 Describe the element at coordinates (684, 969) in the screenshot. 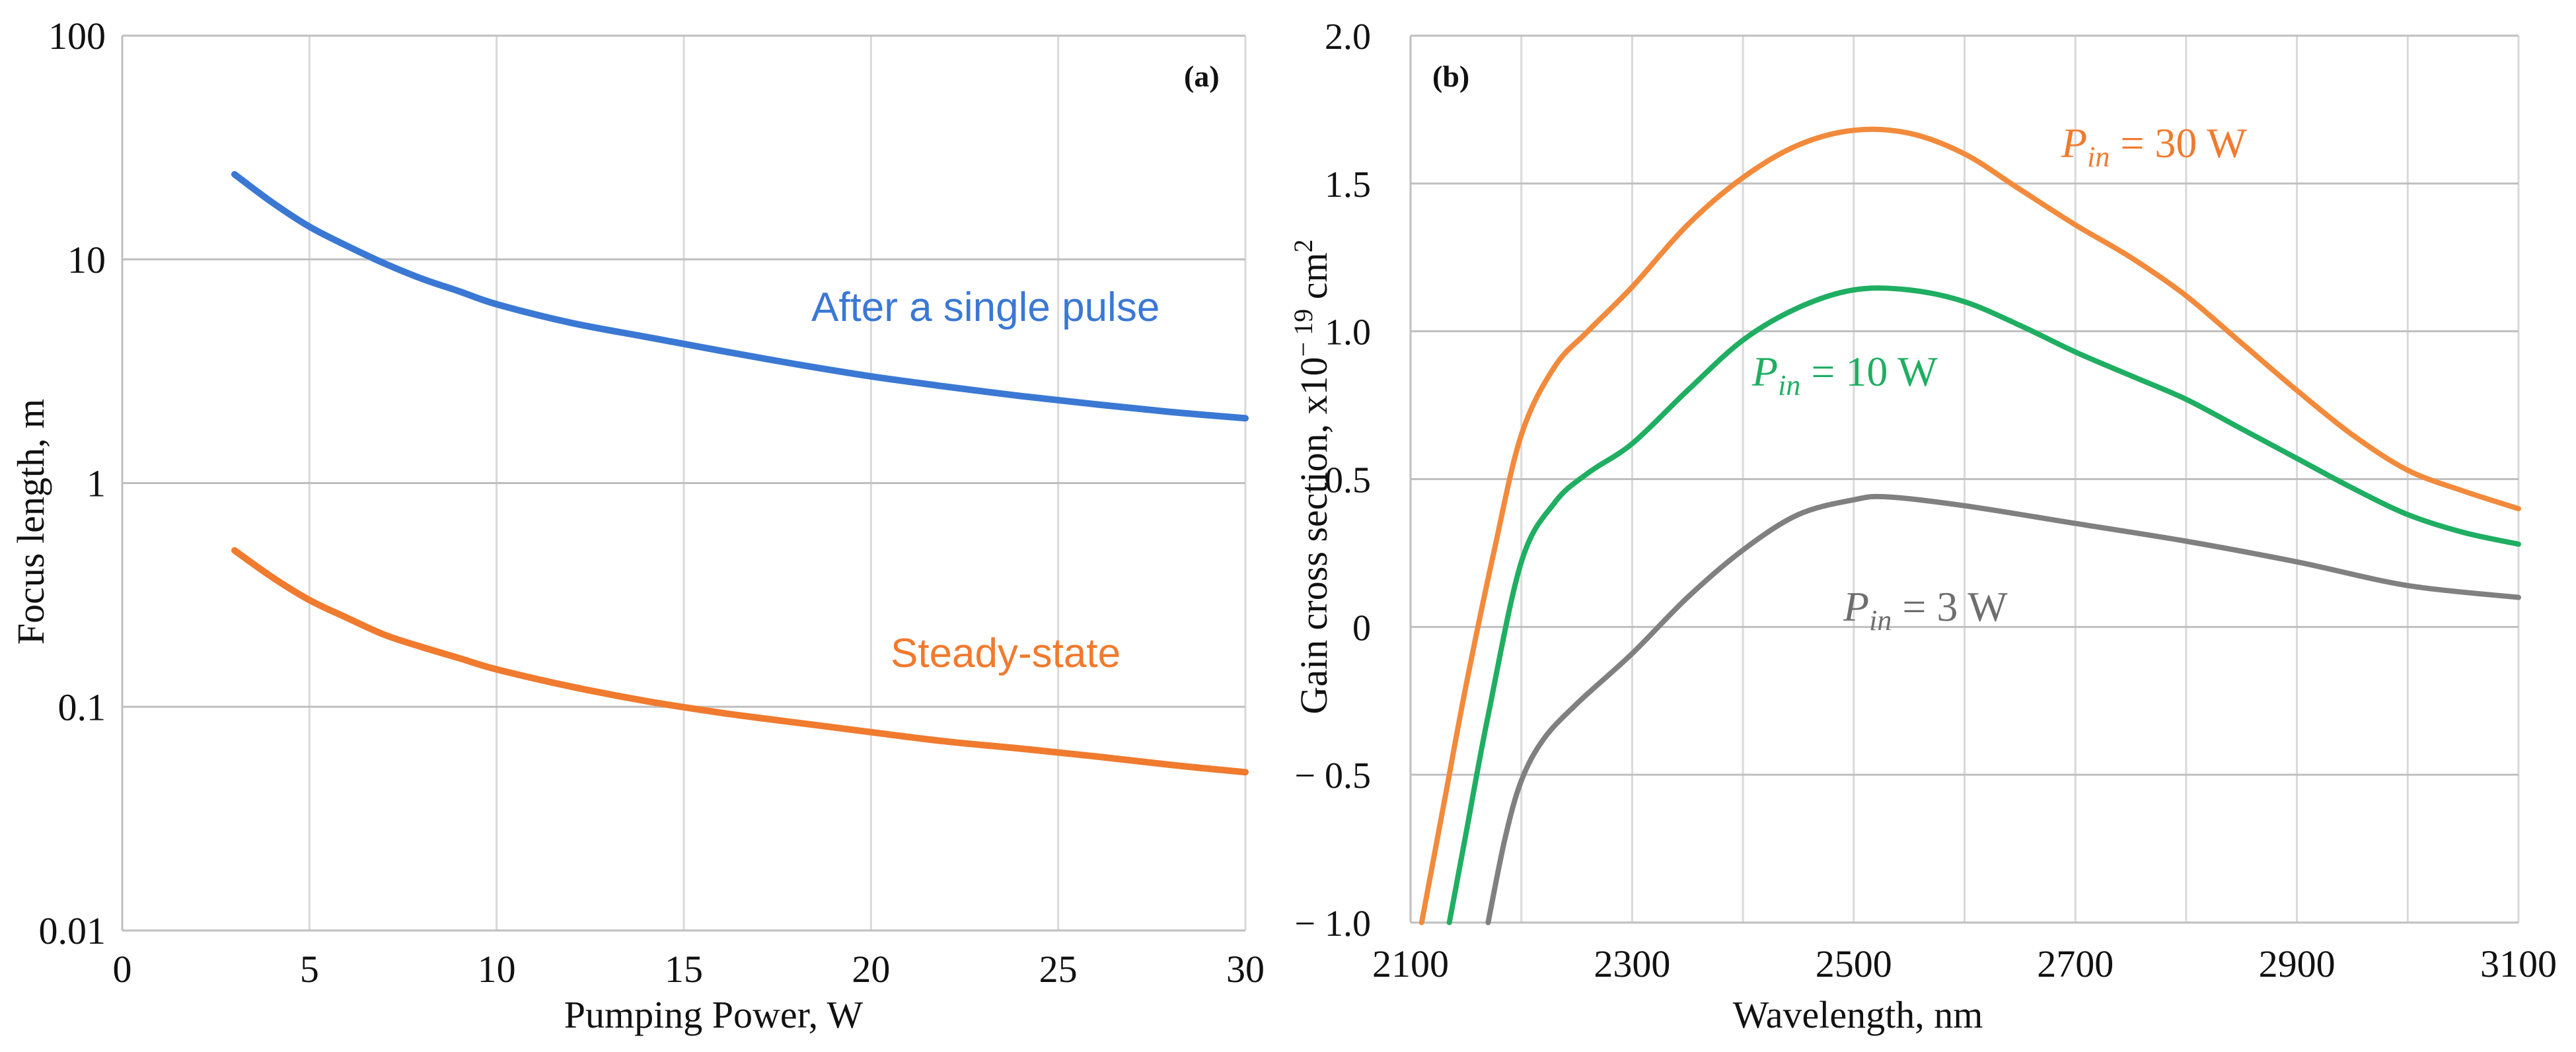

I see `panel-a-x-tick-label: 15` at that location.